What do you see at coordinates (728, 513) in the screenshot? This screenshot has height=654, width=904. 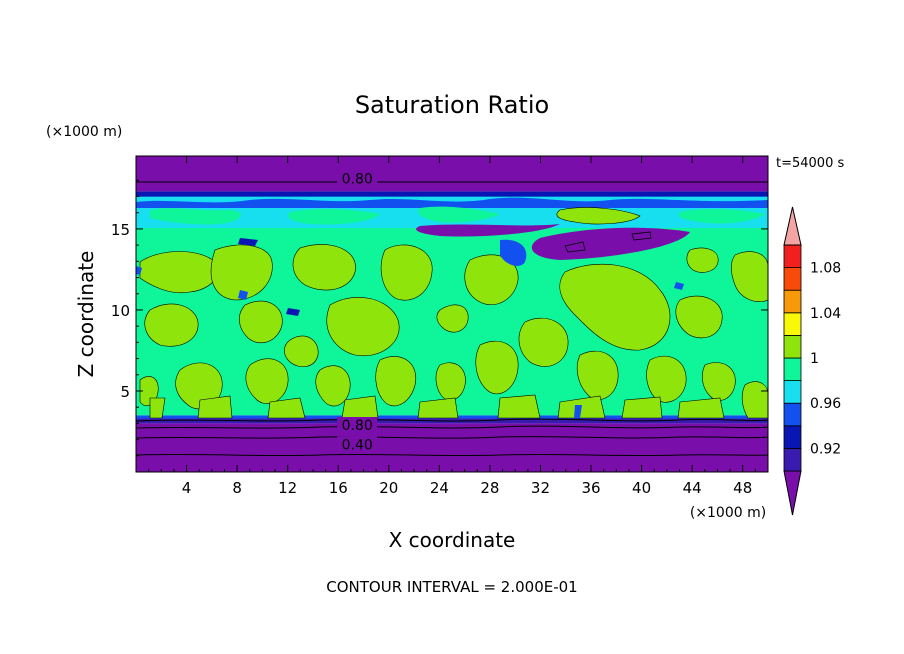 I see `x-unit-label: (×1000 m)` at bounding box center [728, 513].